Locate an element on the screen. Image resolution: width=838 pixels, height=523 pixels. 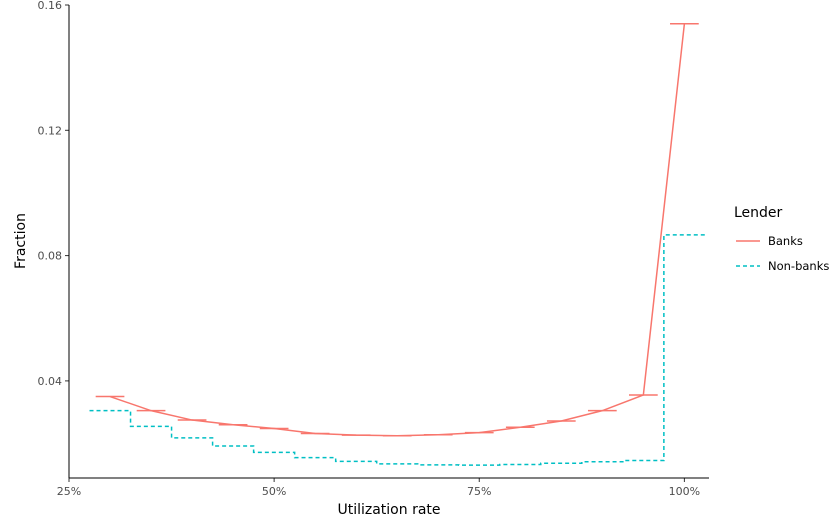
x-tick-label: 100% is located at coordinates (684, 491).